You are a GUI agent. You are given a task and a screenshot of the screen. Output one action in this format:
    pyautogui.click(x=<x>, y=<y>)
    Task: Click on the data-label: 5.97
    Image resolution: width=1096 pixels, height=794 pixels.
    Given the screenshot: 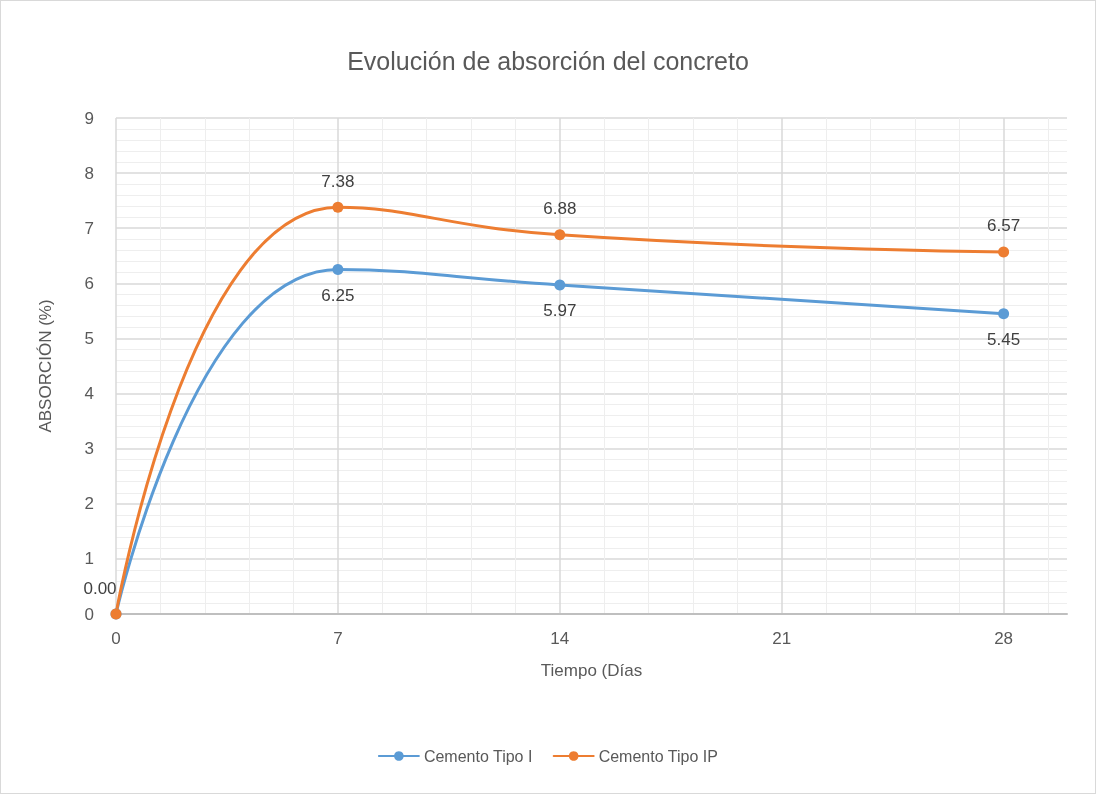 What is the action you would take?
    pyautogui.click(x=560, y=311)
    